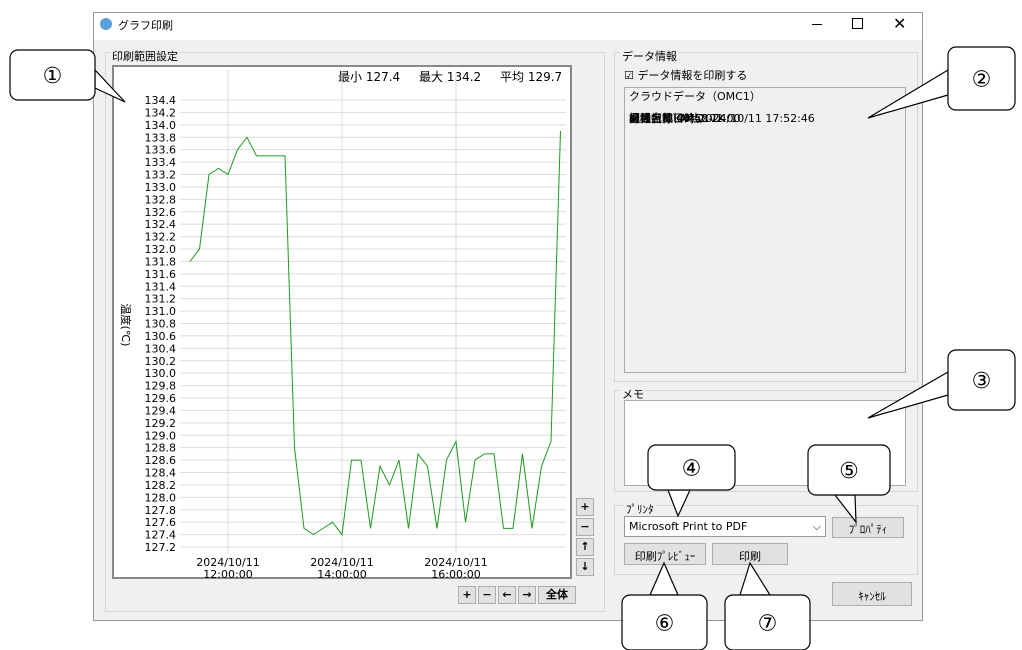  What do you see at coordinates (872, 594) in the screenshot?
I see `cancel-button: ｷｬﾝｾﾙ` at bounding box center [872, 594].